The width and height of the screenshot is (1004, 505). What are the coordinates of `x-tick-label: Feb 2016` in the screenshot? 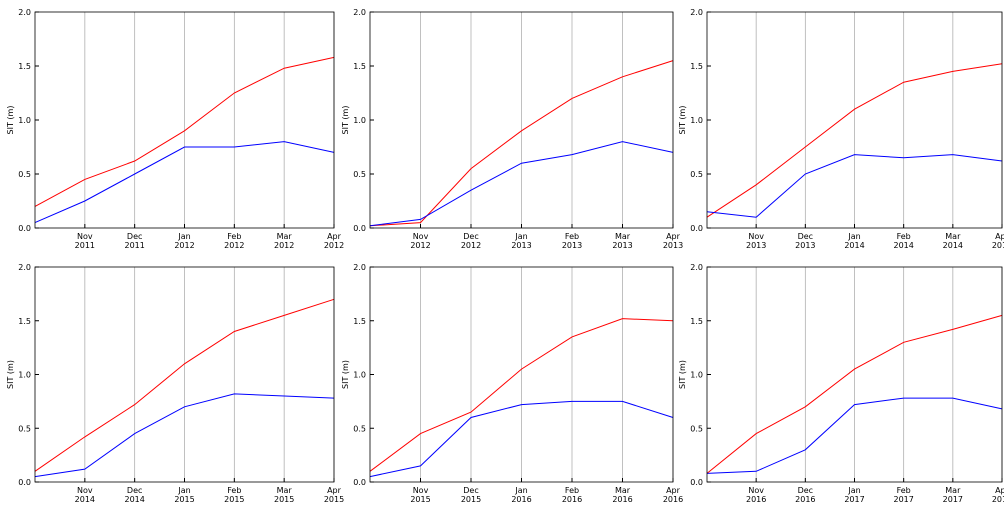 It's located at (572, 495).